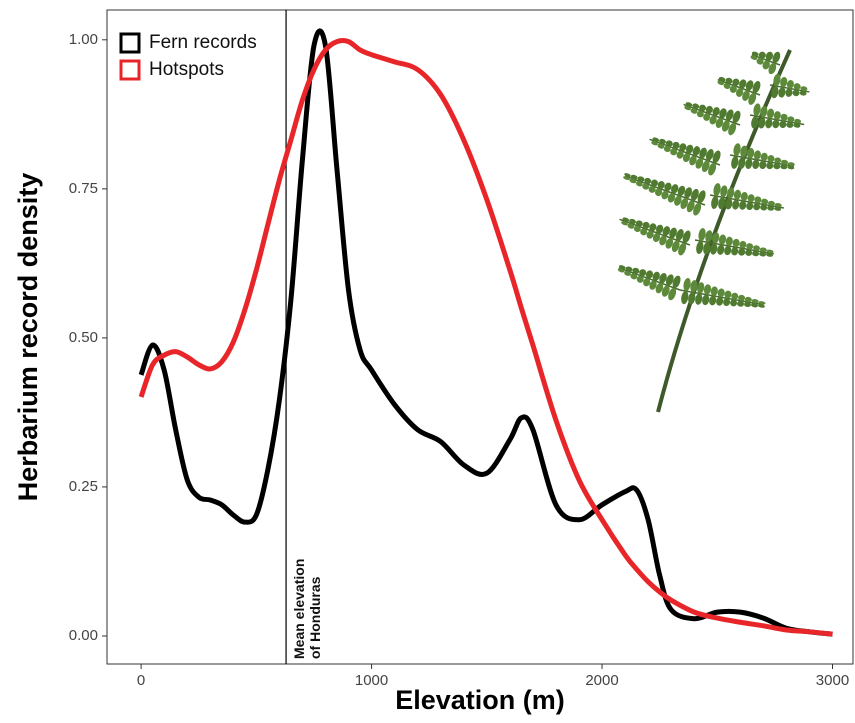  Describe the element at coordinates (83, 486) in the screenshot. I see `y-tick-label: 0.25` at that location.